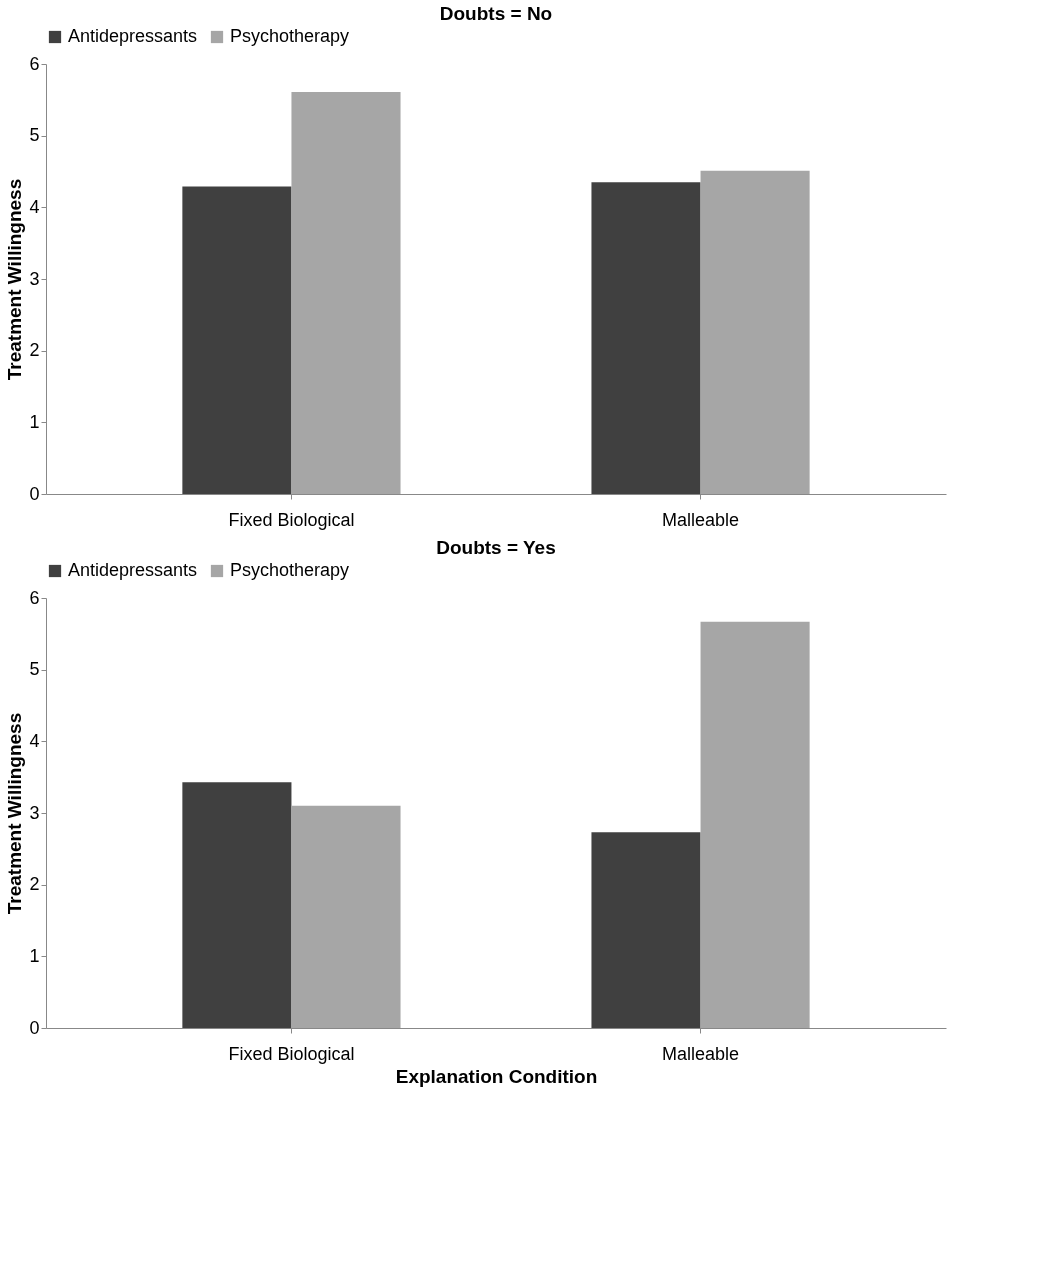 The image size is (1037, 1266). What do you see at coordinates (496, 1076) in the screenshot?
I see `x-axis-title: Explanation Condition` at bounding box center [496, 1076].